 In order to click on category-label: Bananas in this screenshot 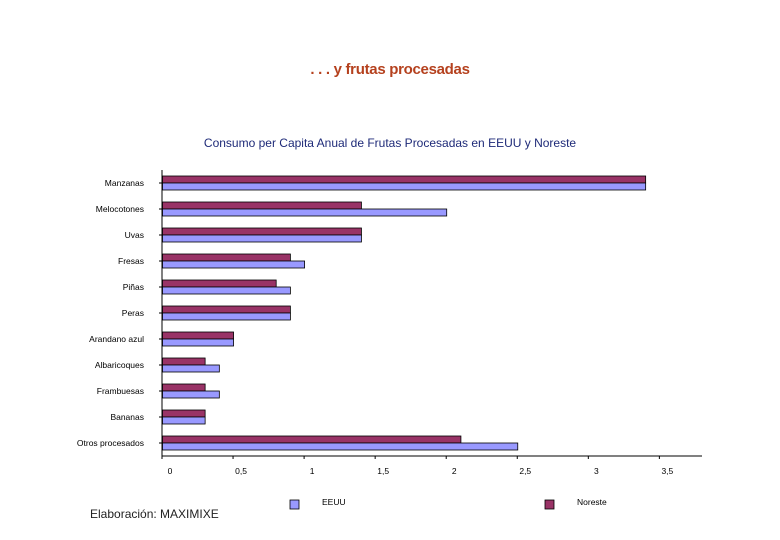, I will do `click(127, 417)`.